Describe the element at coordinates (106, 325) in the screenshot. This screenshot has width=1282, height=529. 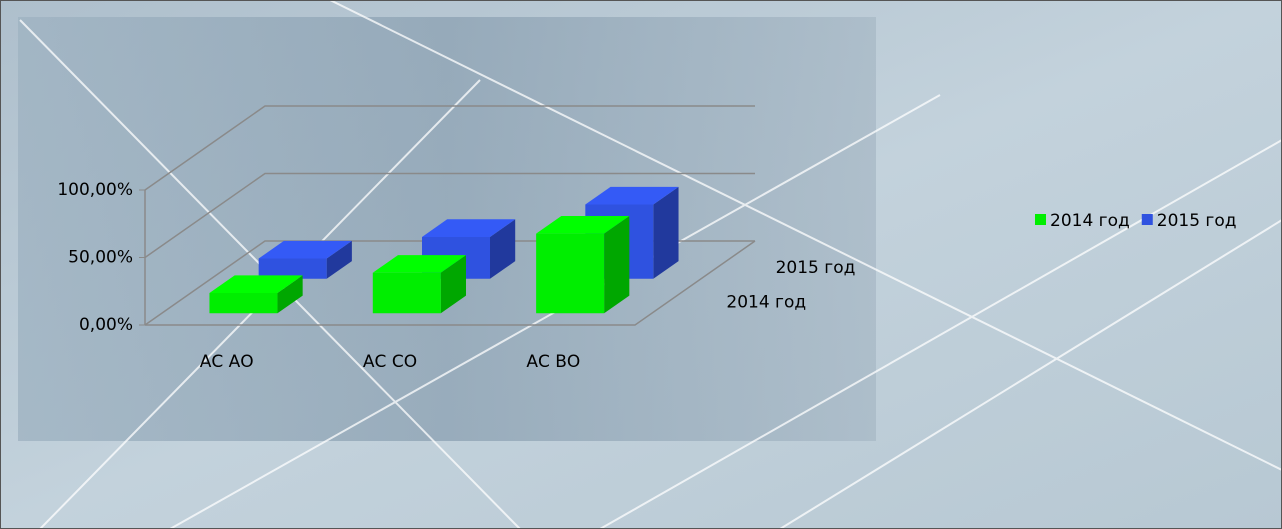
I see `y-tick-label: 0,00%` at that location.